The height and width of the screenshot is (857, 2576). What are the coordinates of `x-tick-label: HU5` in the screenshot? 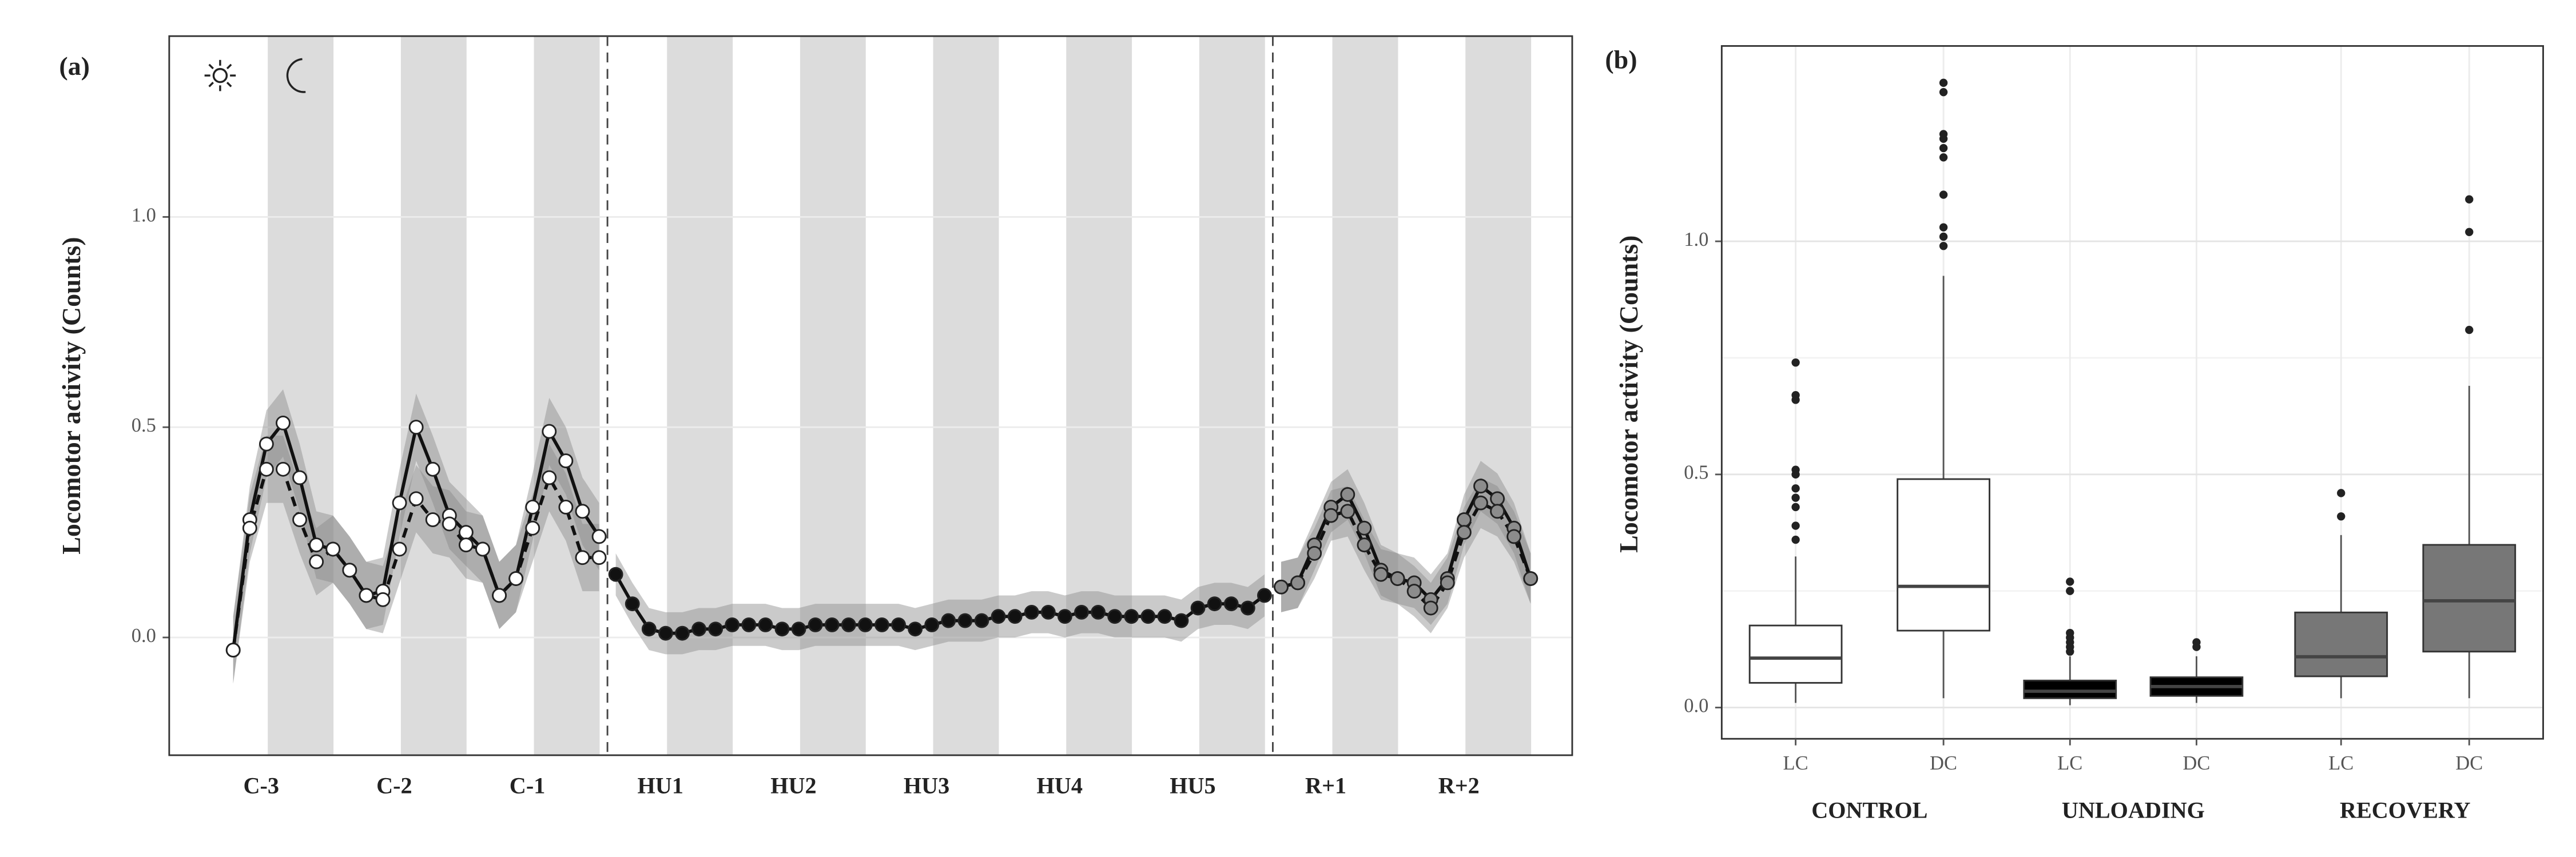 It's located at (1192, 786).